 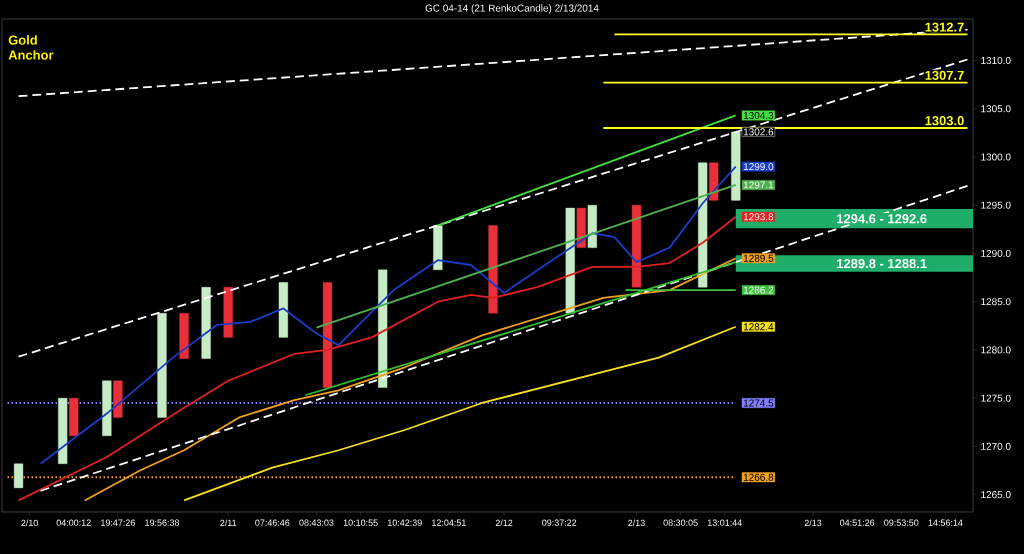 What do you see at coordinates (29, 523) in the screenshot?
I see `x-tick-label: 2/10` at bounding box center [29, 523].